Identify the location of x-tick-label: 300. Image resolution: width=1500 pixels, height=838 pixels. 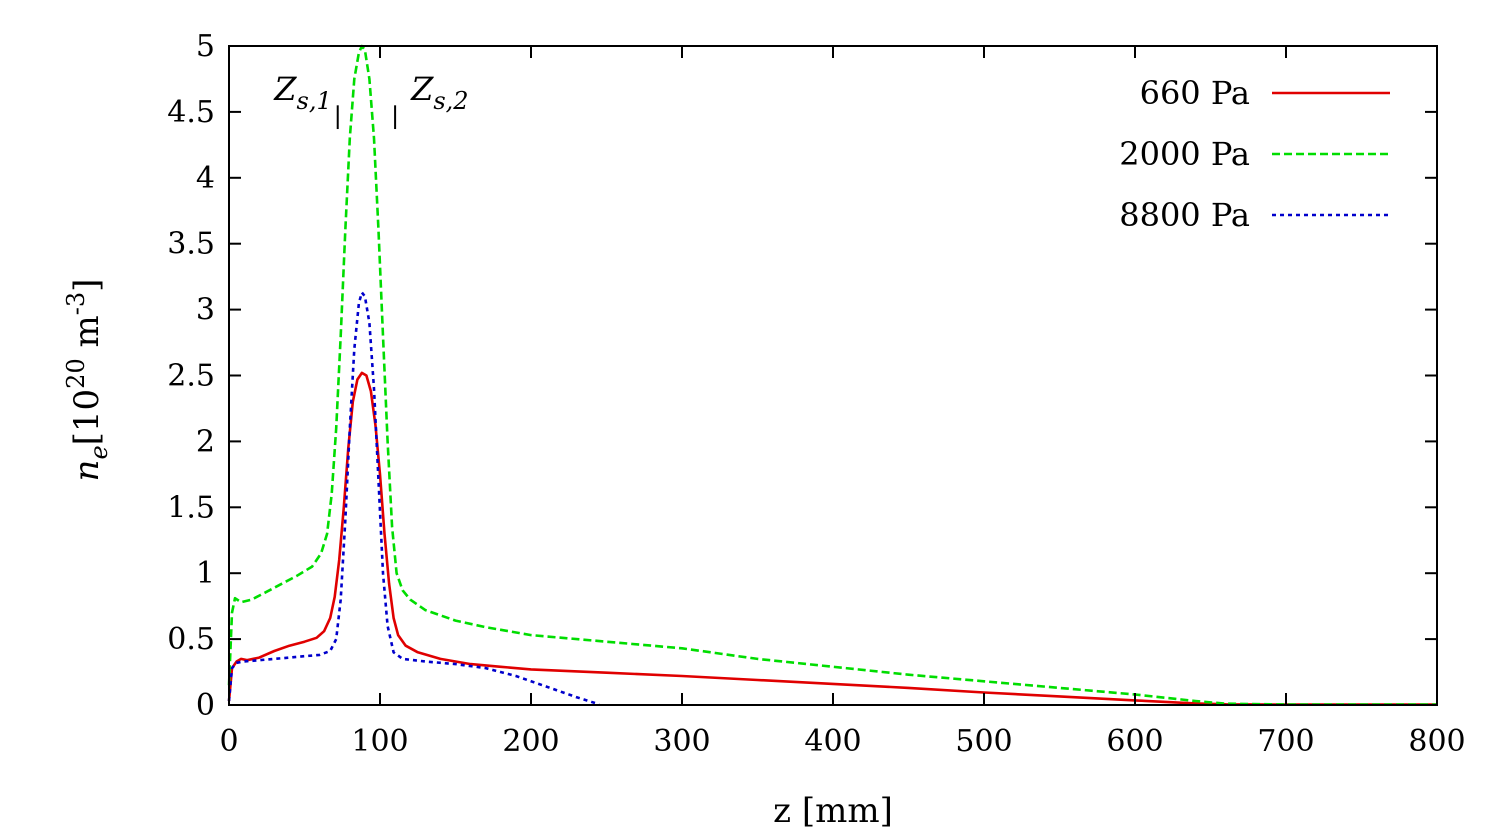
(681, 741).